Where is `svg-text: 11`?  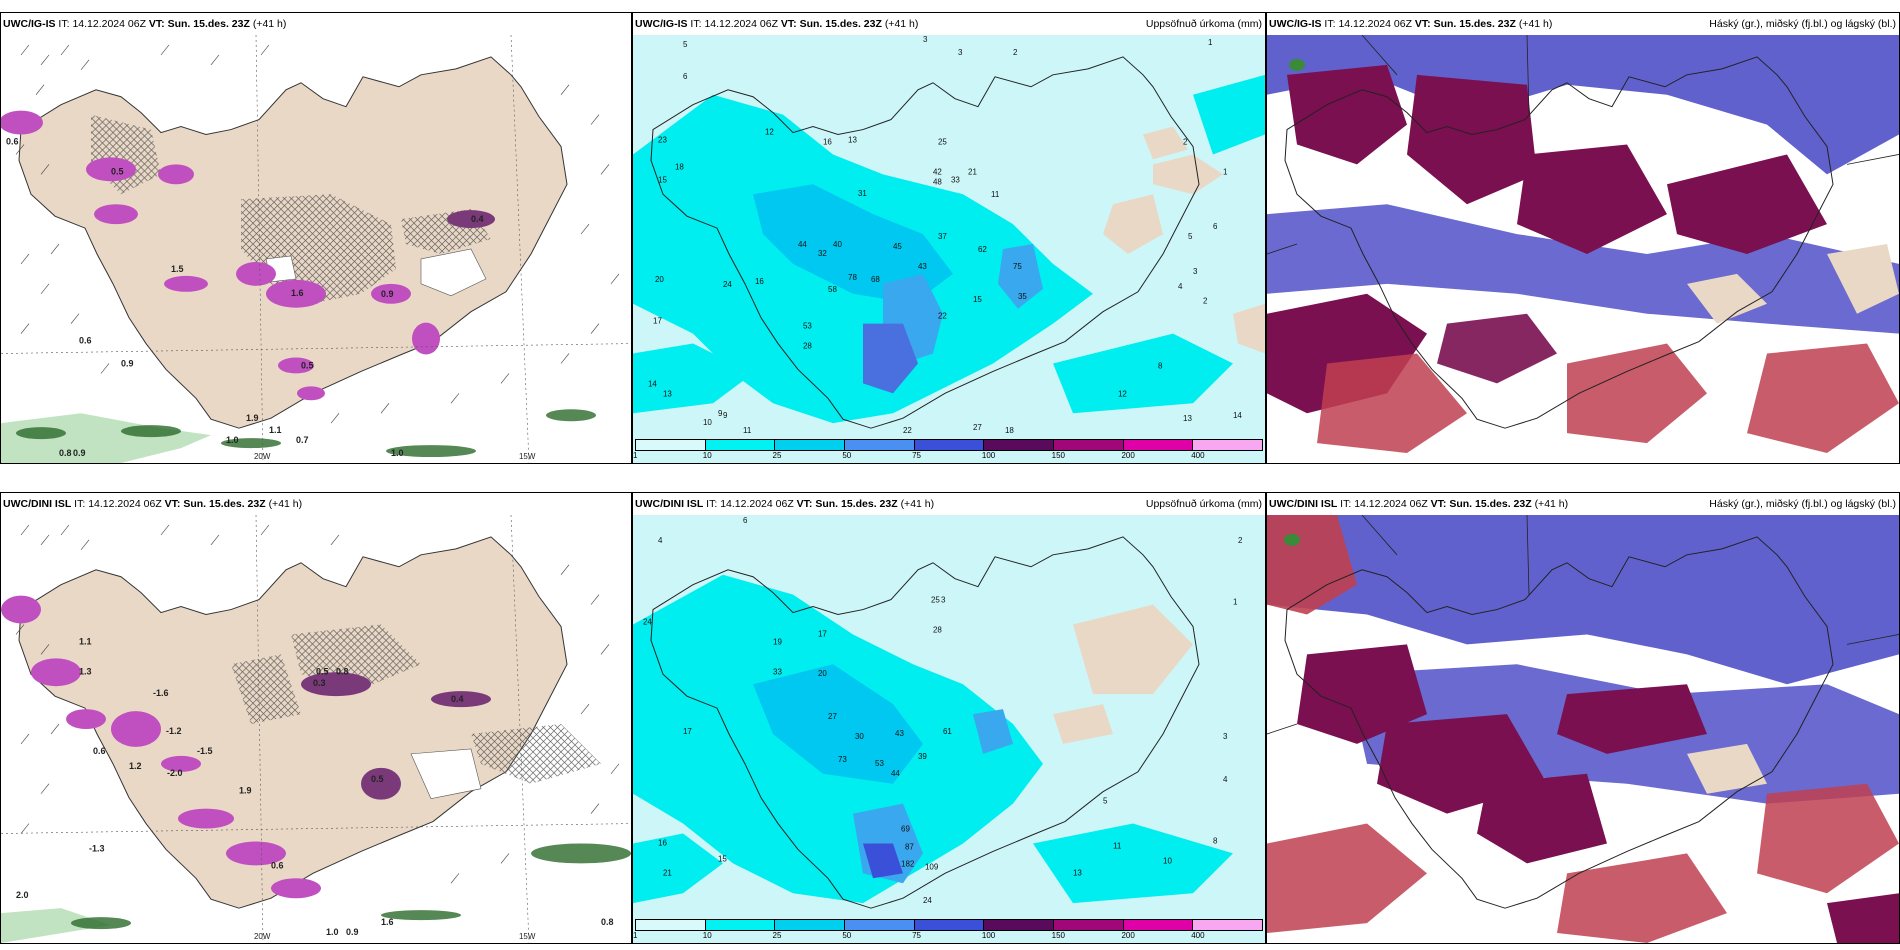
svg-text: 11 is located at coordinates (747, 430).